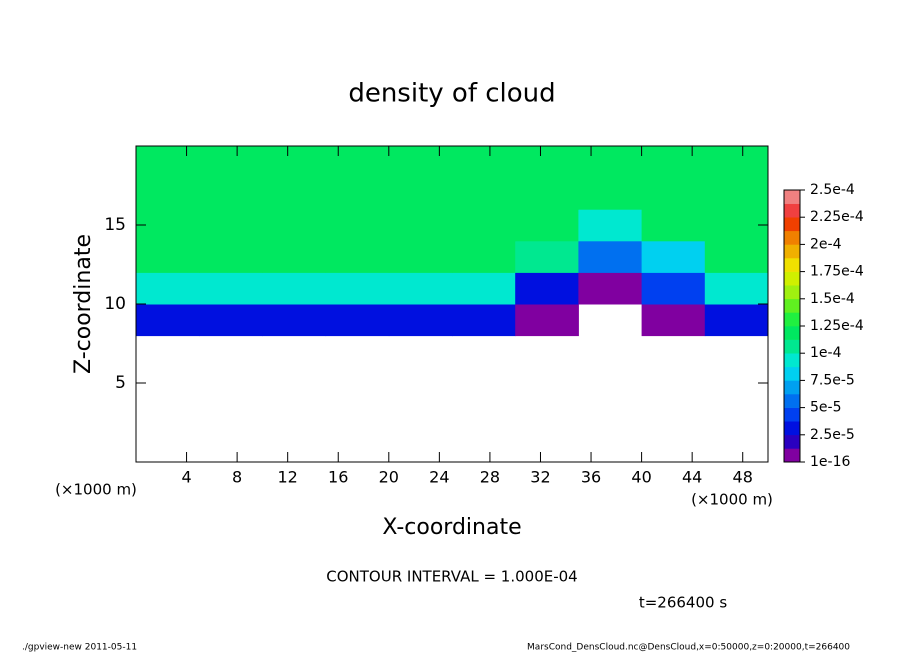 This screenshot has width=904, height=654. I want to click on contour-note: CONTOUR INTERVAL = 1.000E-04, so click(451, 577).